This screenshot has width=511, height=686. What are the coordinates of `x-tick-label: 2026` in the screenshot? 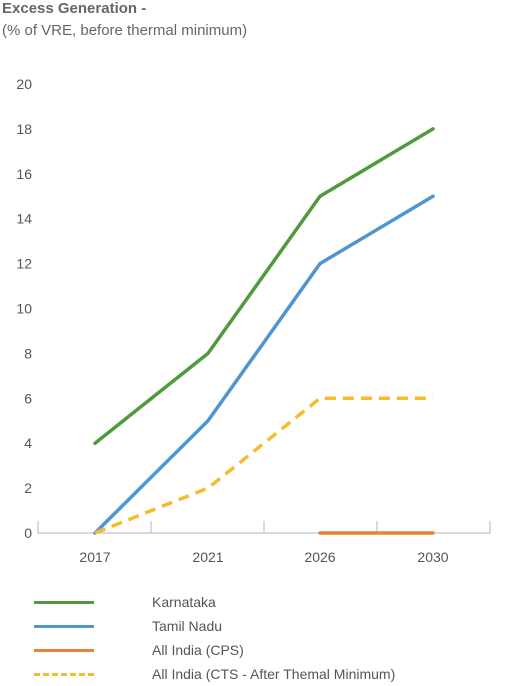 It's located at (319, 557).